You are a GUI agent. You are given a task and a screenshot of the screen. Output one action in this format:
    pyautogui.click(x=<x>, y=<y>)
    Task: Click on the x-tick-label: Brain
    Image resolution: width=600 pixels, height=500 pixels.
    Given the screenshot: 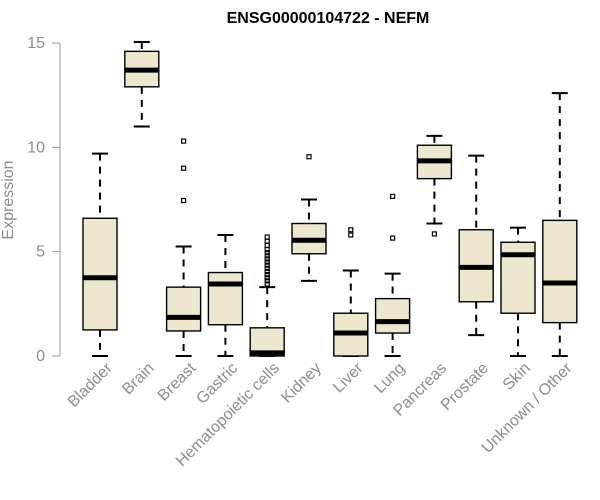 What is the action you would take?
    pyautogui.click(x=138, y=379)
    